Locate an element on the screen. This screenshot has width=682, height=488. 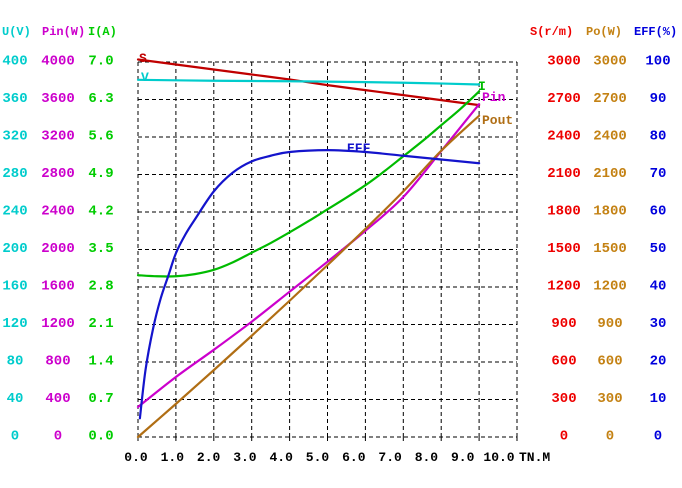
right-axis-tick-Po(W): 1200 is located at coordinates (610, 287).